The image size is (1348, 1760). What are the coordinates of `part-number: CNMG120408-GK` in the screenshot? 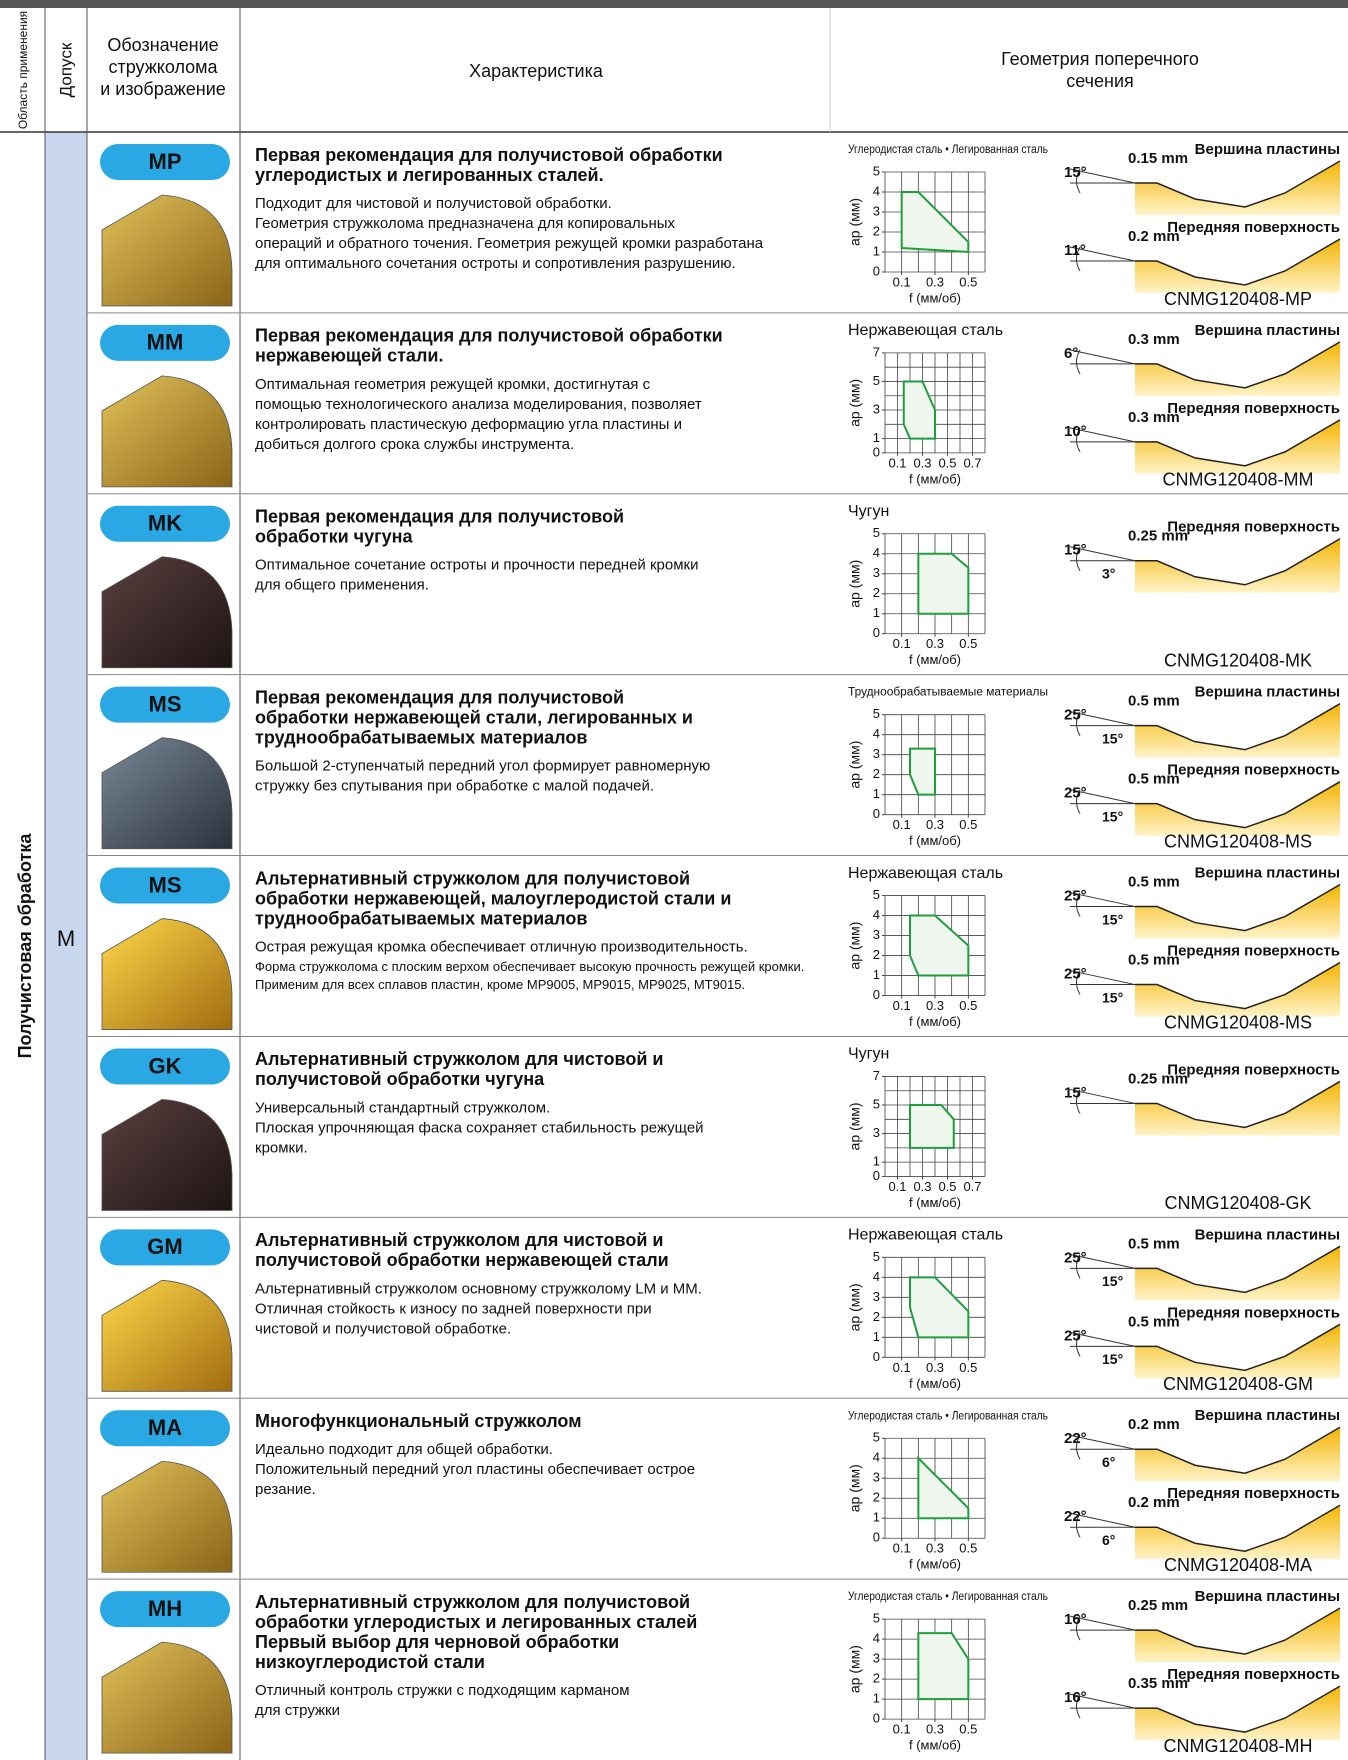 It's located at (1237, 1203).